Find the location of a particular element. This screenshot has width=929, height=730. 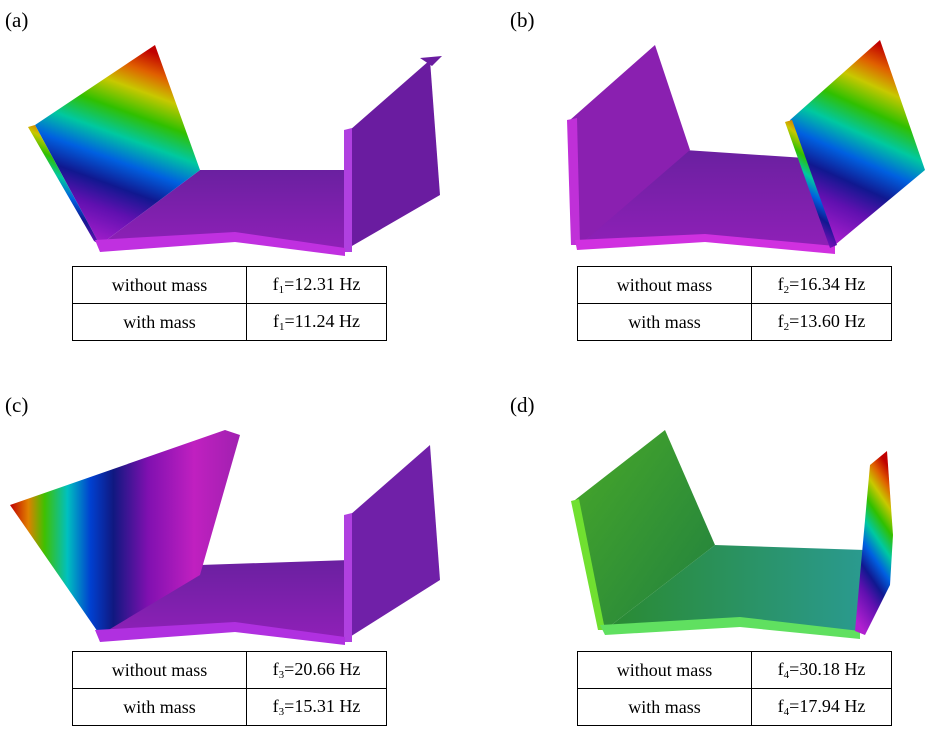

frequency-value: =17.94 Hz is located at coordinates (827, 706).